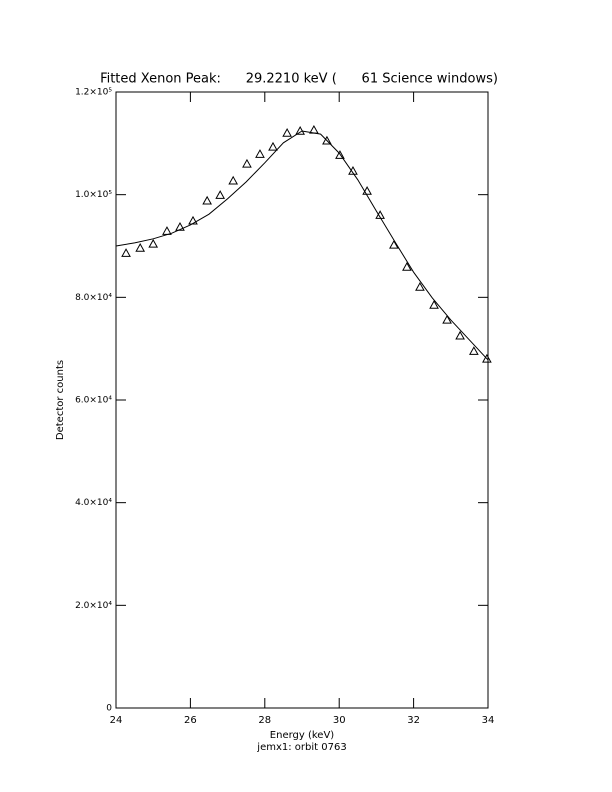 The width and height of the screenshot is (612, 792). Describe the element at coordinates (109, 709) in the screenshot. I see `y-tick-label: 0` at that location.